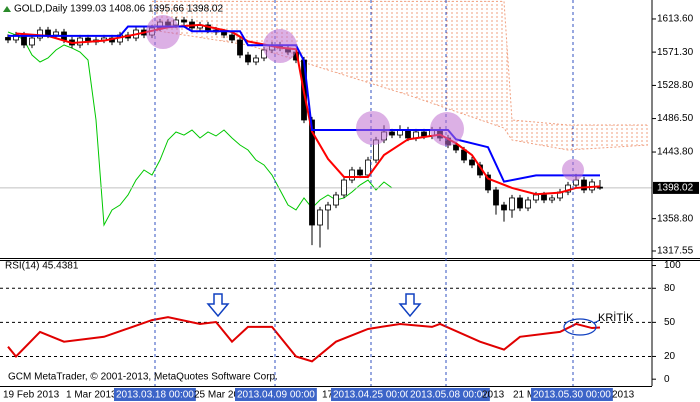 The image size is (700, 402). I want to click on symbol-icon, so click(7, 9).